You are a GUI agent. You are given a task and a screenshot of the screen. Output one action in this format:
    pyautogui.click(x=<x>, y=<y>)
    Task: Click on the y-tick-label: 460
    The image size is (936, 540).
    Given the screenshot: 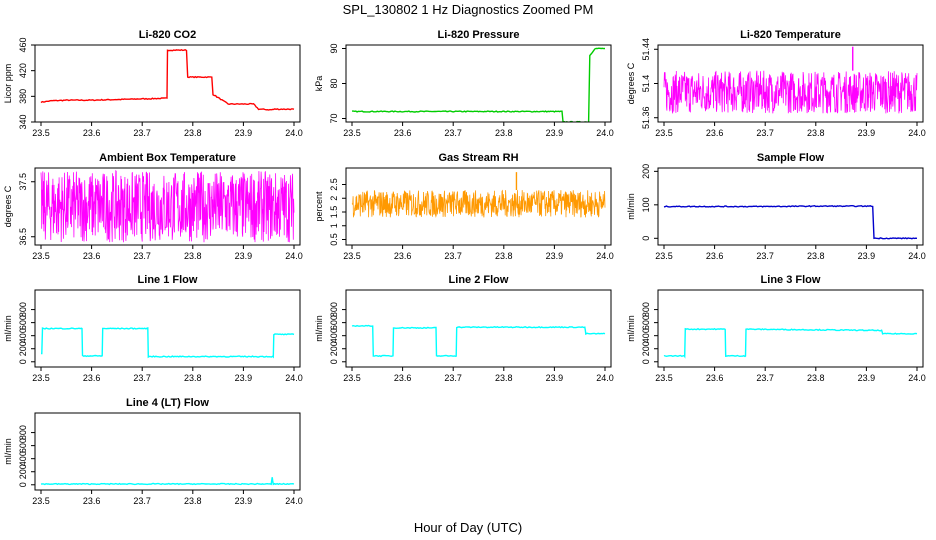 What is the action you would take?
    pyautogui.click(x=23, y=44)
    